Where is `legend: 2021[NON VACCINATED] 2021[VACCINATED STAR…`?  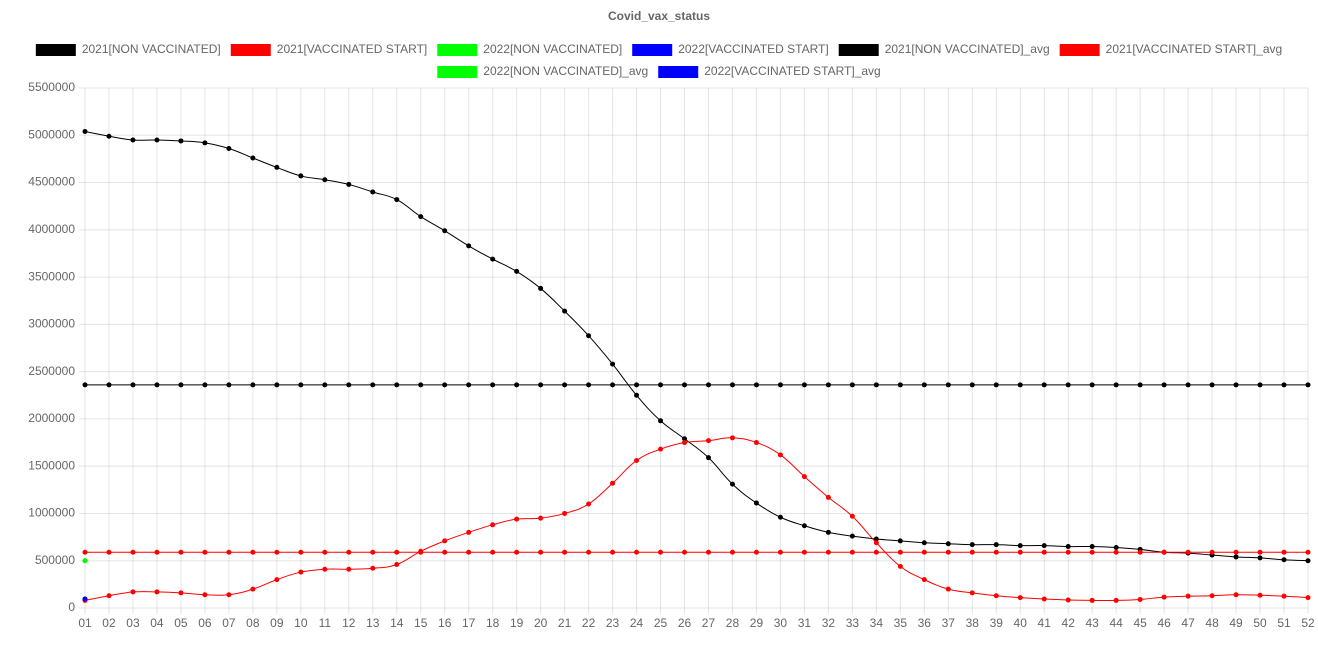
legend: 2021[NON VACCINATED] 2021[VACCINATED STAR… is located at coordinates (659, 60).